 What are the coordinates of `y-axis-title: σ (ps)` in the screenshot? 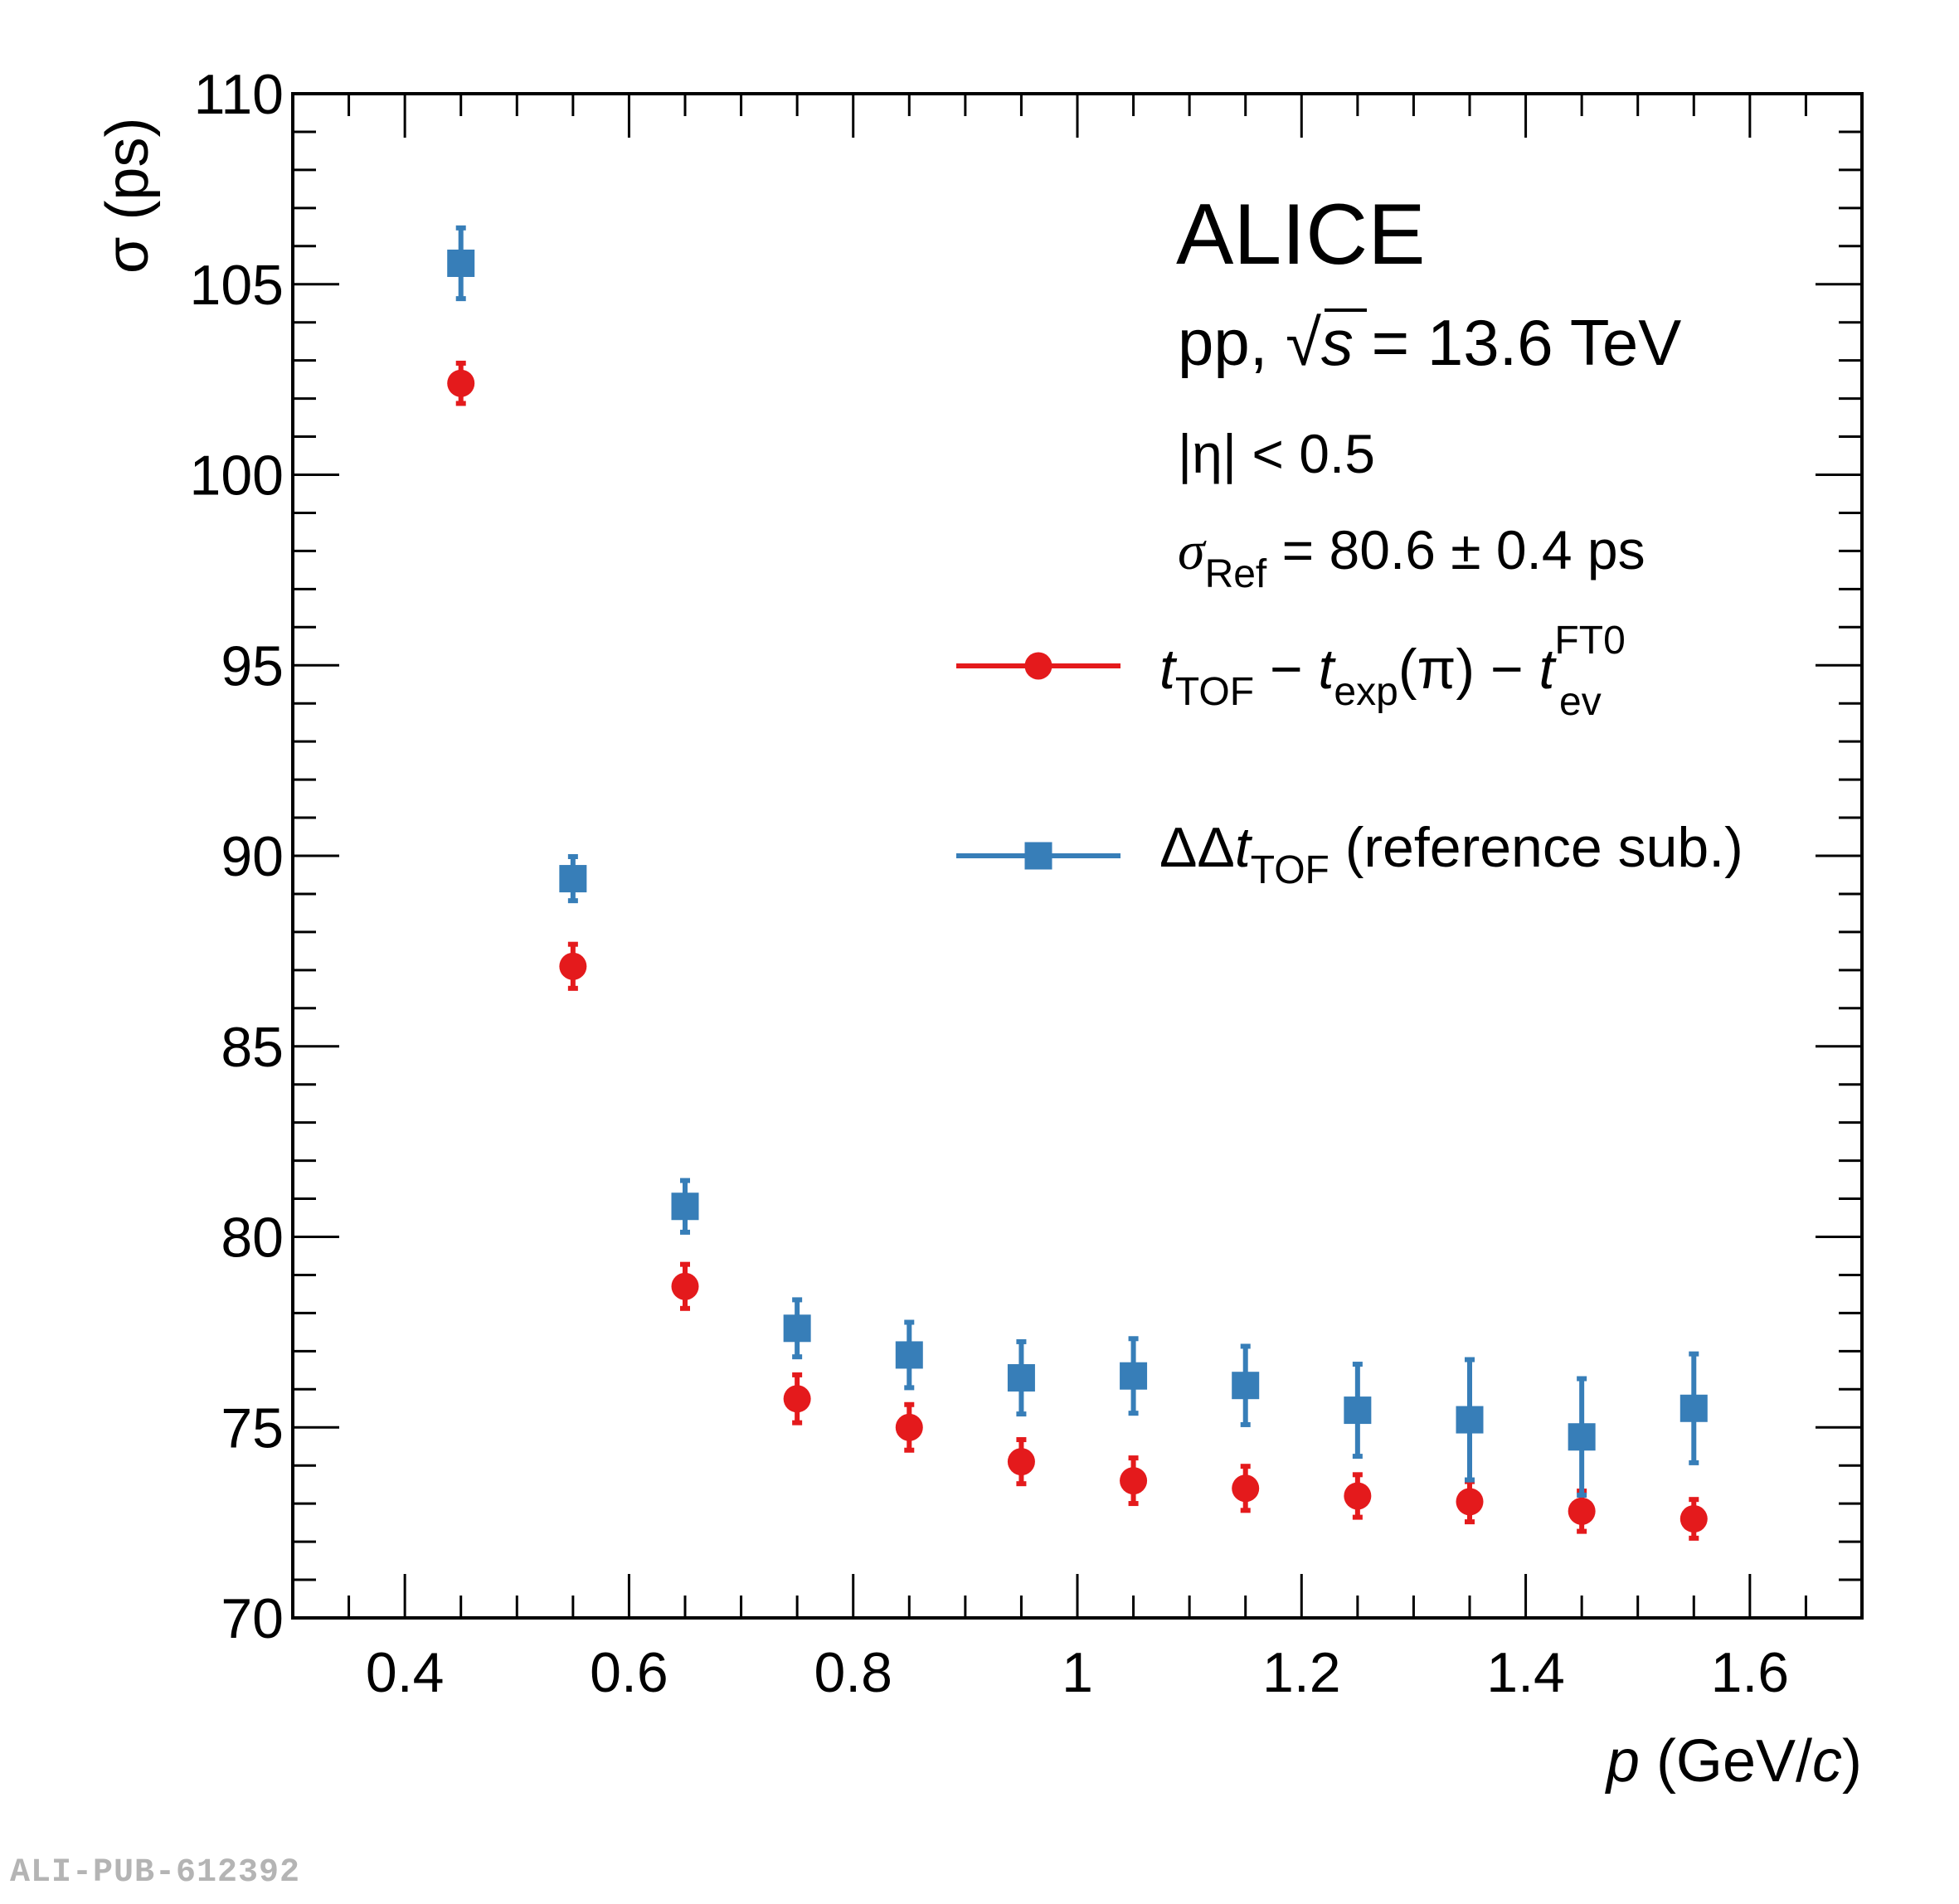 It's located at (128, 196).